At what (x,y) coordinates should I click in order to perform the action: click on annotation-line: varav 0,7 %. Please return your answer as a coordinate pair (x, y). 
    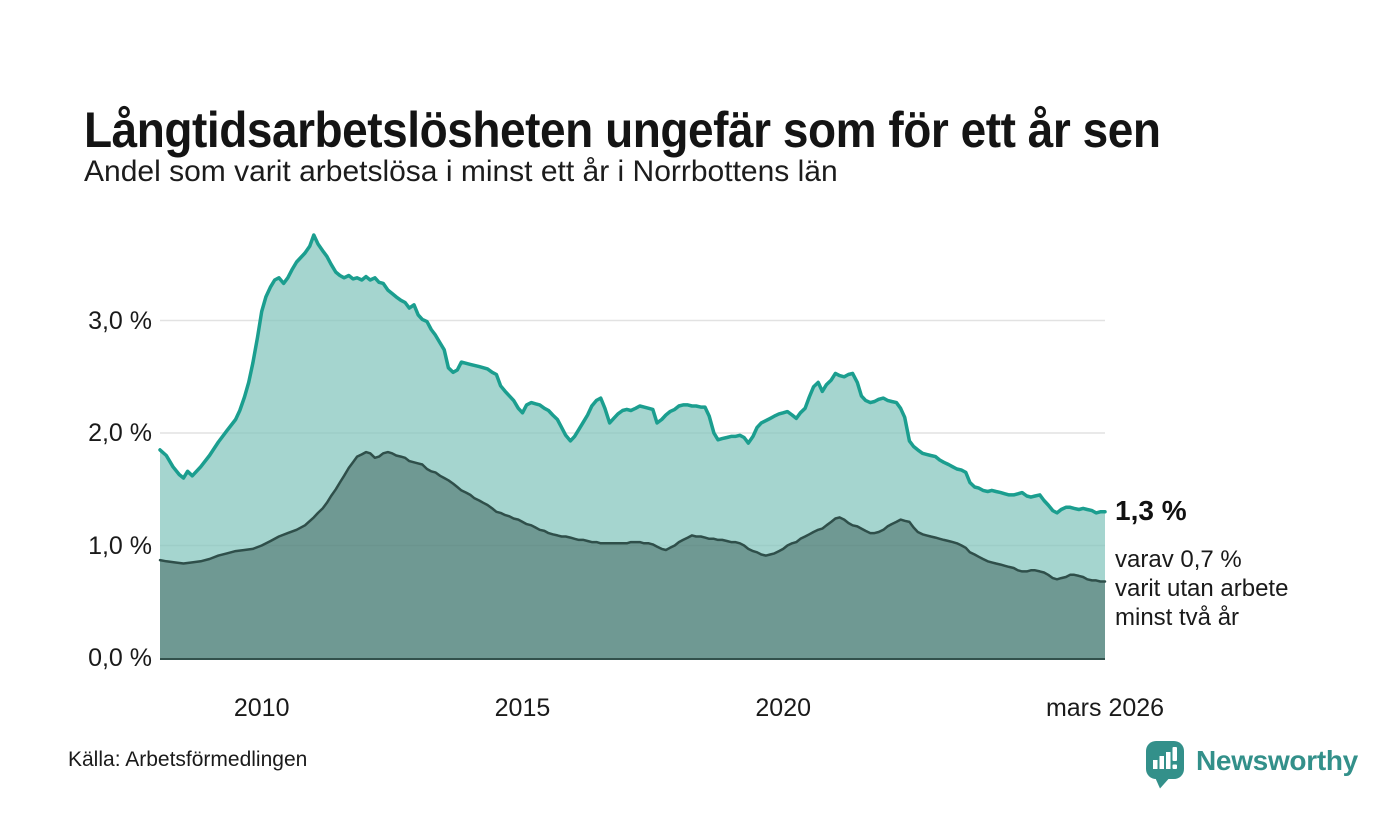
    Looking at the image, I should click on (1178, 559).